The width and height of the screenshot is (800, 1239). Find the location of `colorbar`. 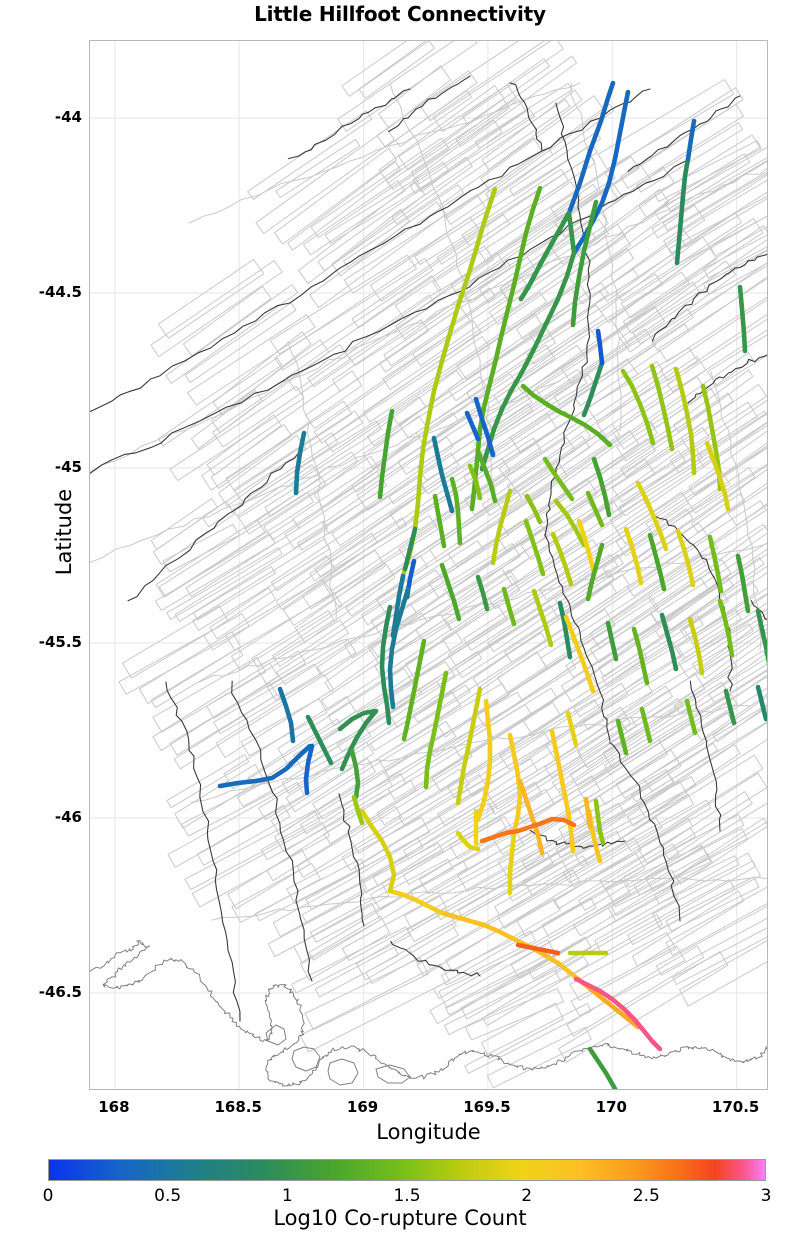

colorbar is located at coordinates (407, 1170).